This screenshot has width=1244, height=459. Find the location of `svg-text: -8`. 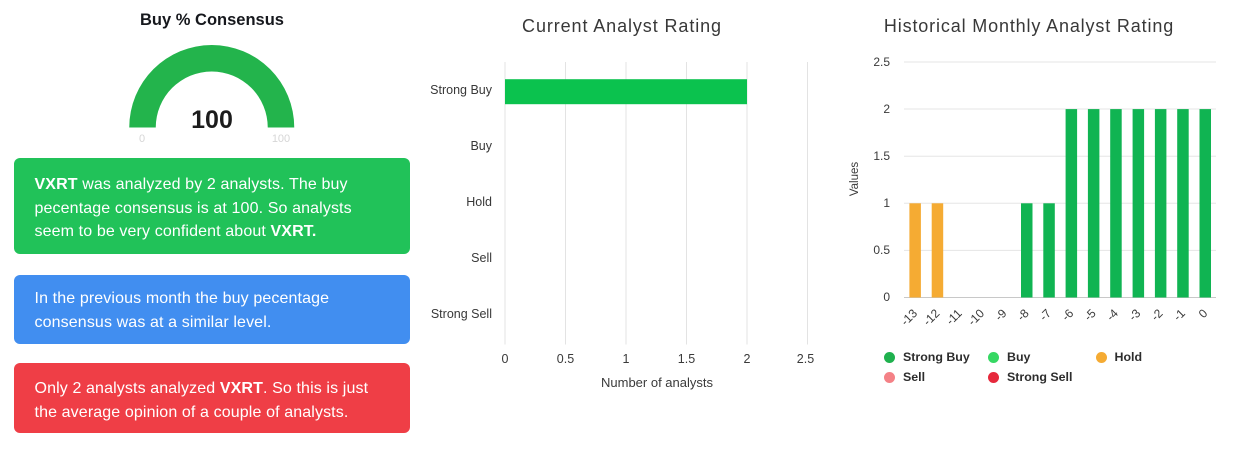

svg-text: -8 is located at coordinates (1023, 315).